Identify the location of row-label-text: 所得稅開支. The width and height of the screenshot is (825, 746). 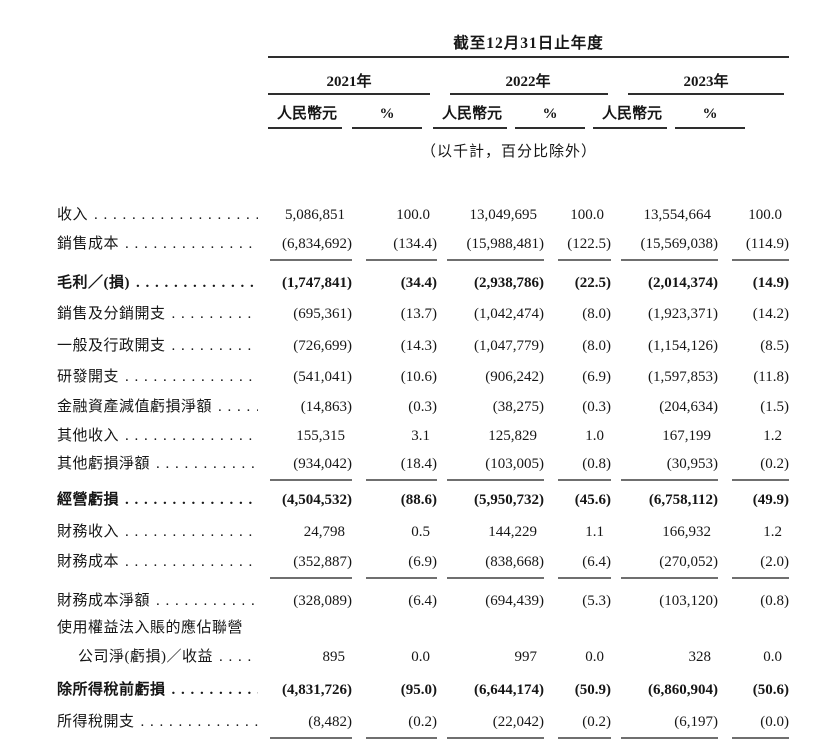
(96, 722).